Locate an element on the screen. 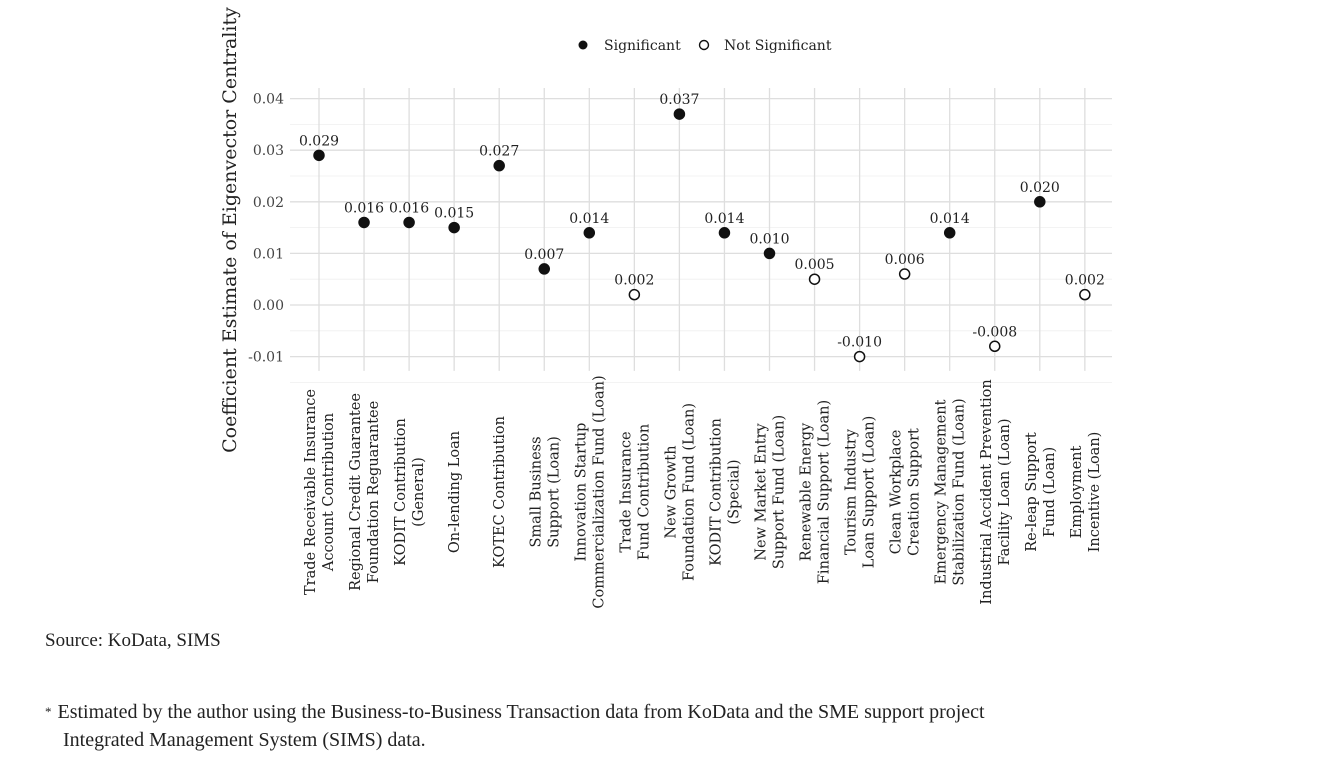 The height and width of the screenshot is (776, 1337). x-tick-label: KOTEC Contribution is located at coordinates (500, 492).